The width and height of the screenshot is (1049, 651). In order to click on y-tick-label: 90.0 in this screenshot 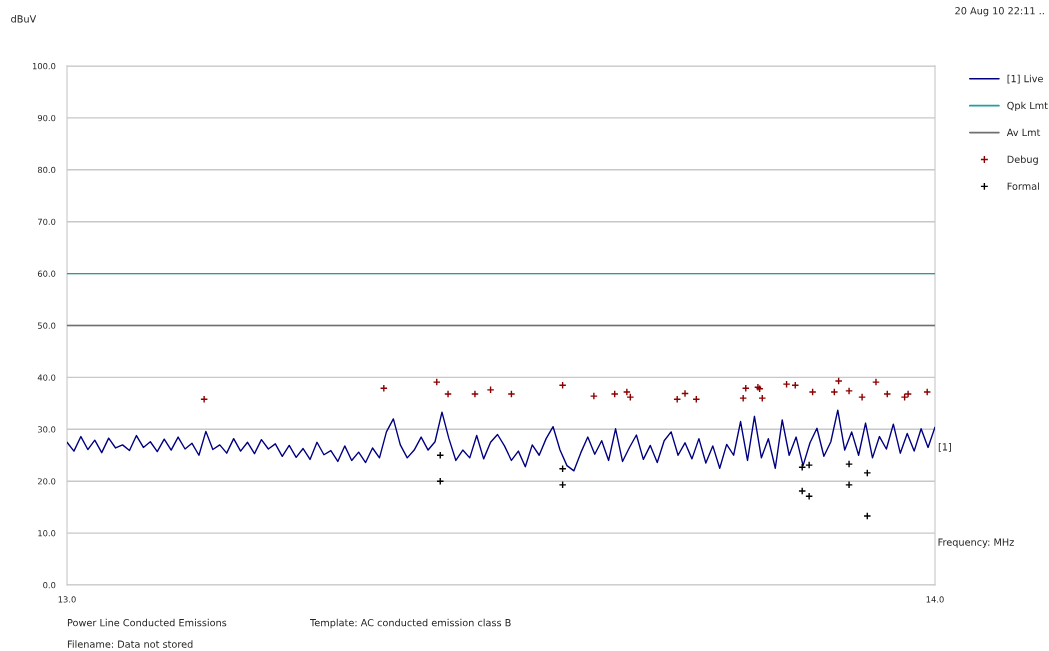, I will do `click(46, 118)`.